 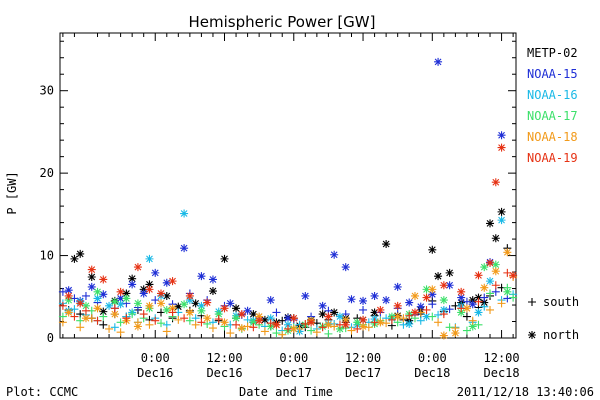 I want to click on x-tick-date-label: Dec18, so click(x=432, y=373).